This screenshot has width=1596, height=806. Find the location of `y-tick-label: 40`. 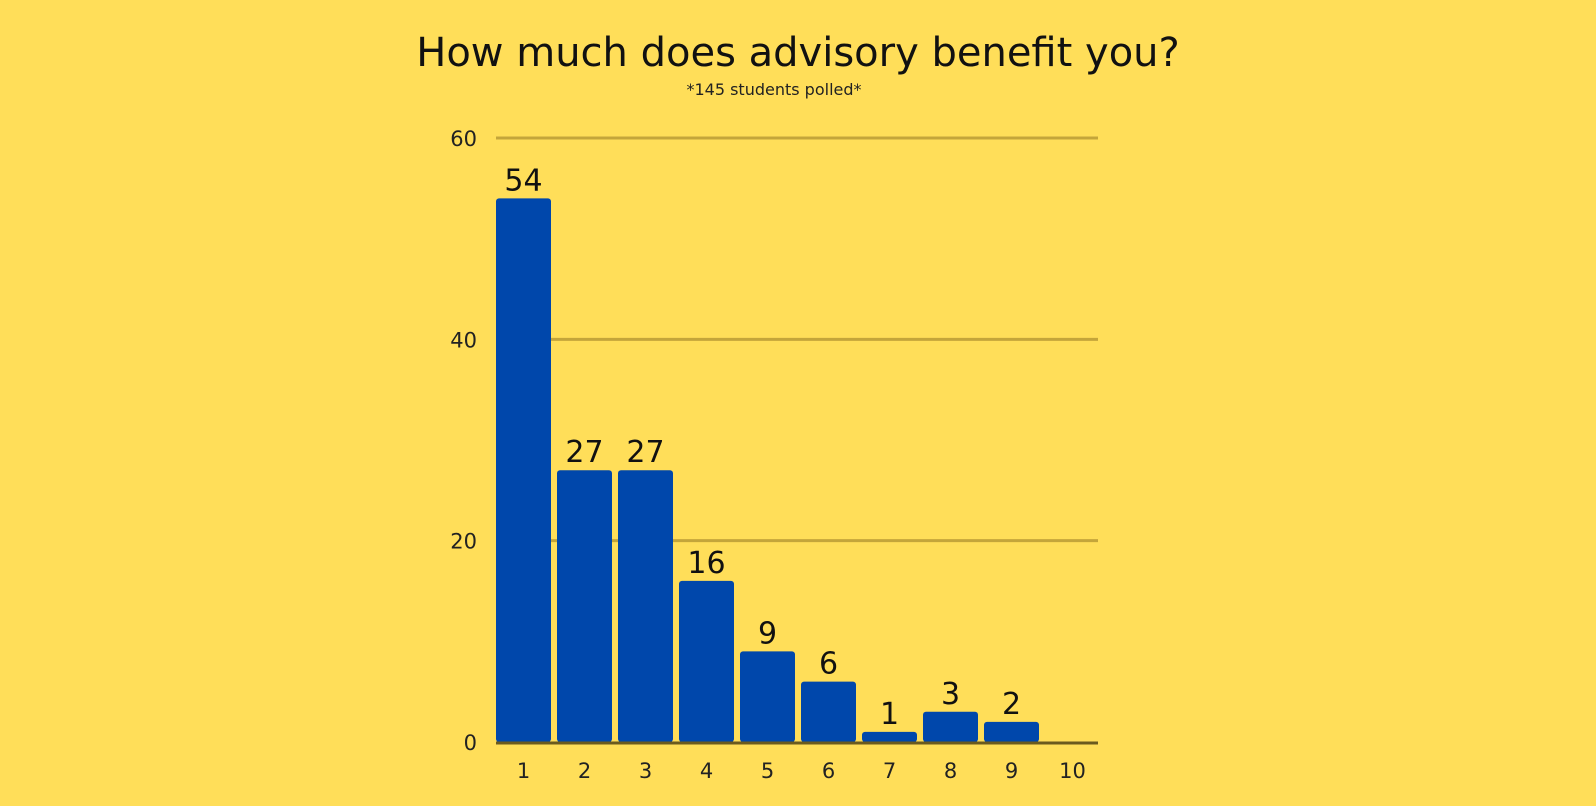

y-tick-label: 40 is located at coordinates (463, 340).